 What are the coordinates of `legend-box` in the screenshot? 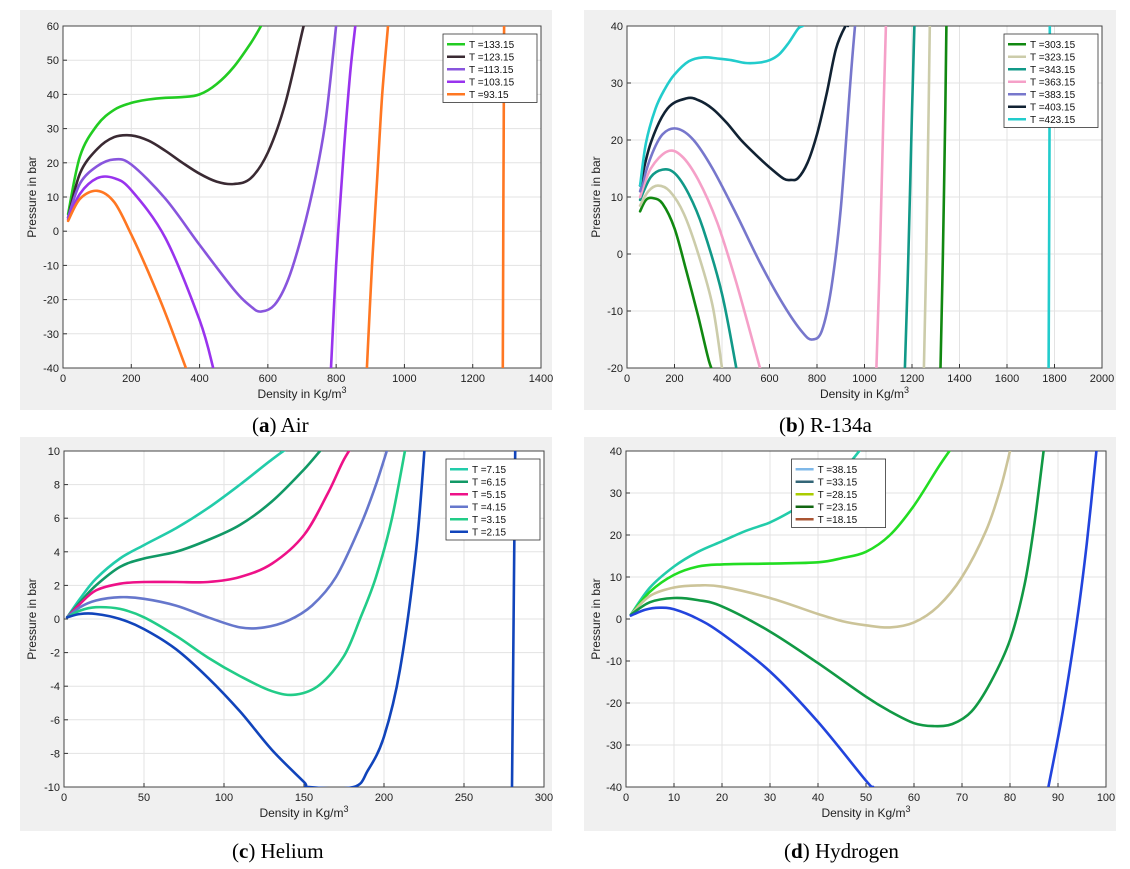 It's located at (493, 499).